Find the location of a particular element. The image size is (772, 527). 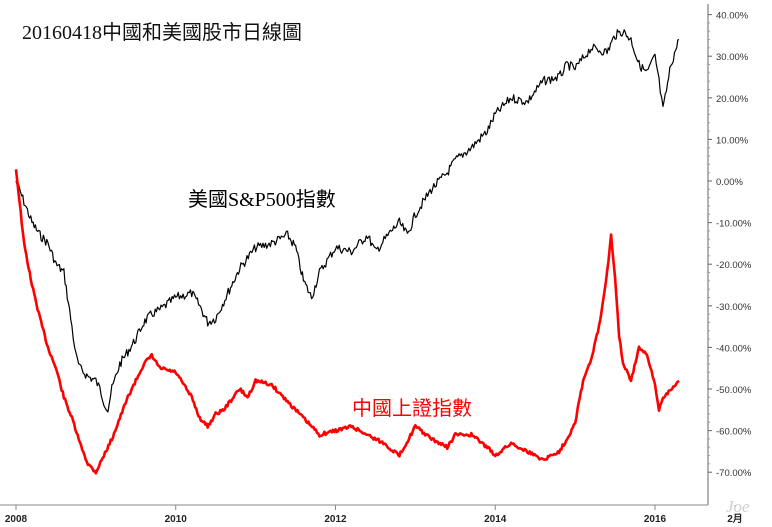

y-tick-label: 0.00% is located at coordinates (729, 182).